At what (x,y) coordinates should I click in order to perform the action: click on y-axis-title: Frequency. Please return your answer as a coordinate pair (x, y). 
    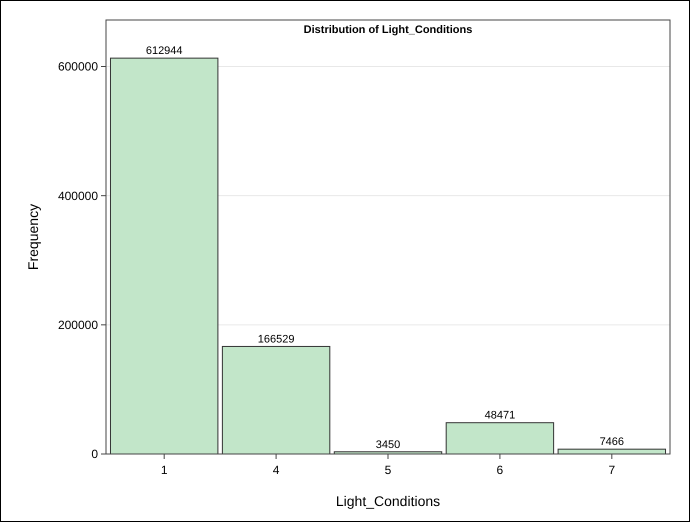
    Looking at the image, I should click on (33, 237).